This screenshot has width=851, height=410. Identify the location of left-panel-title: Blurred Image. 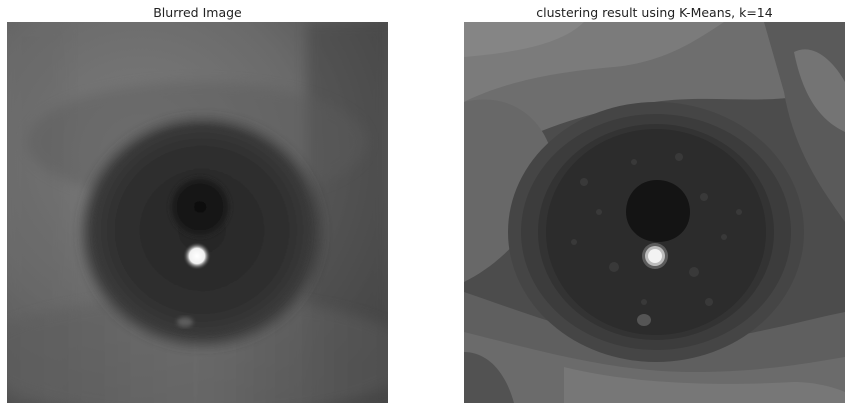
(197, 12).